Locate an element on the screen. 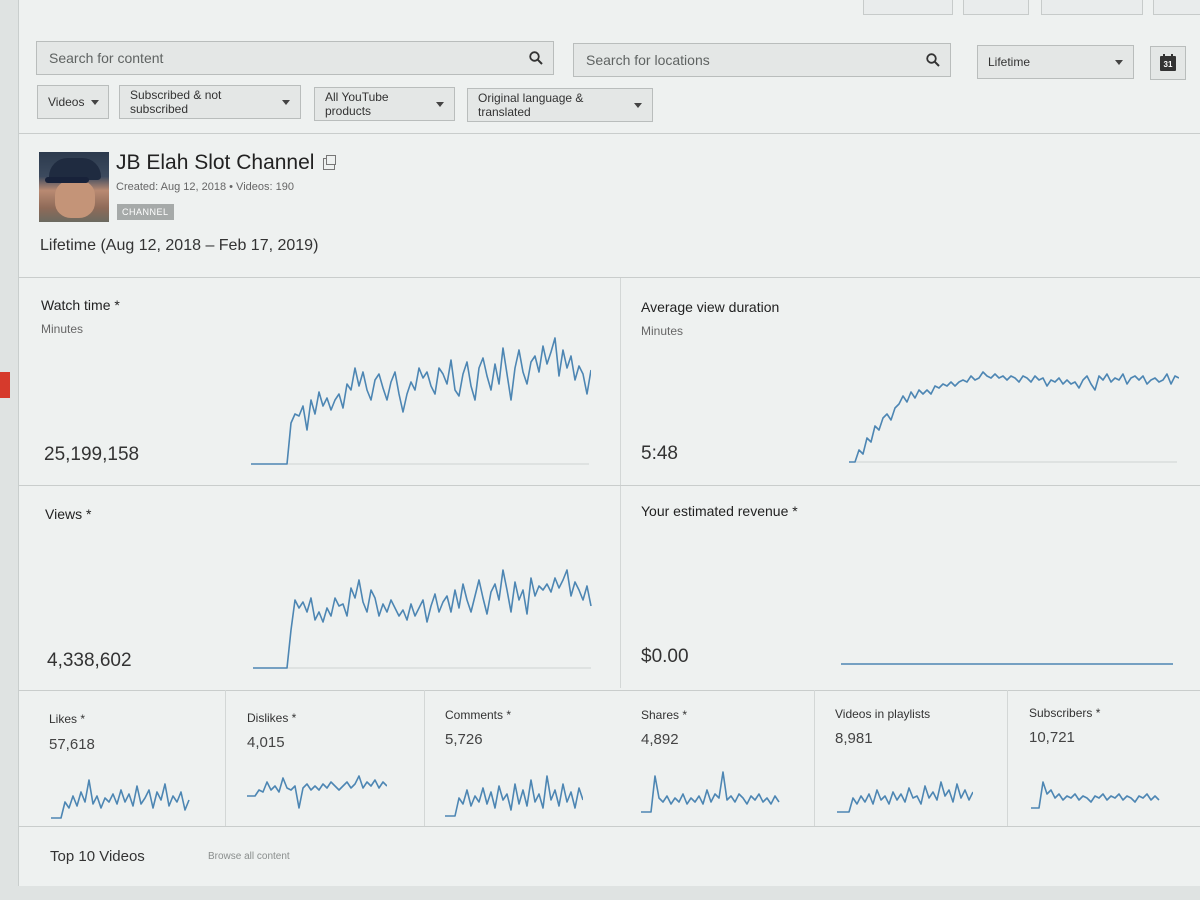 This screenshot has height=900, width=1200. shares-line is located at coordinates (710, 792).